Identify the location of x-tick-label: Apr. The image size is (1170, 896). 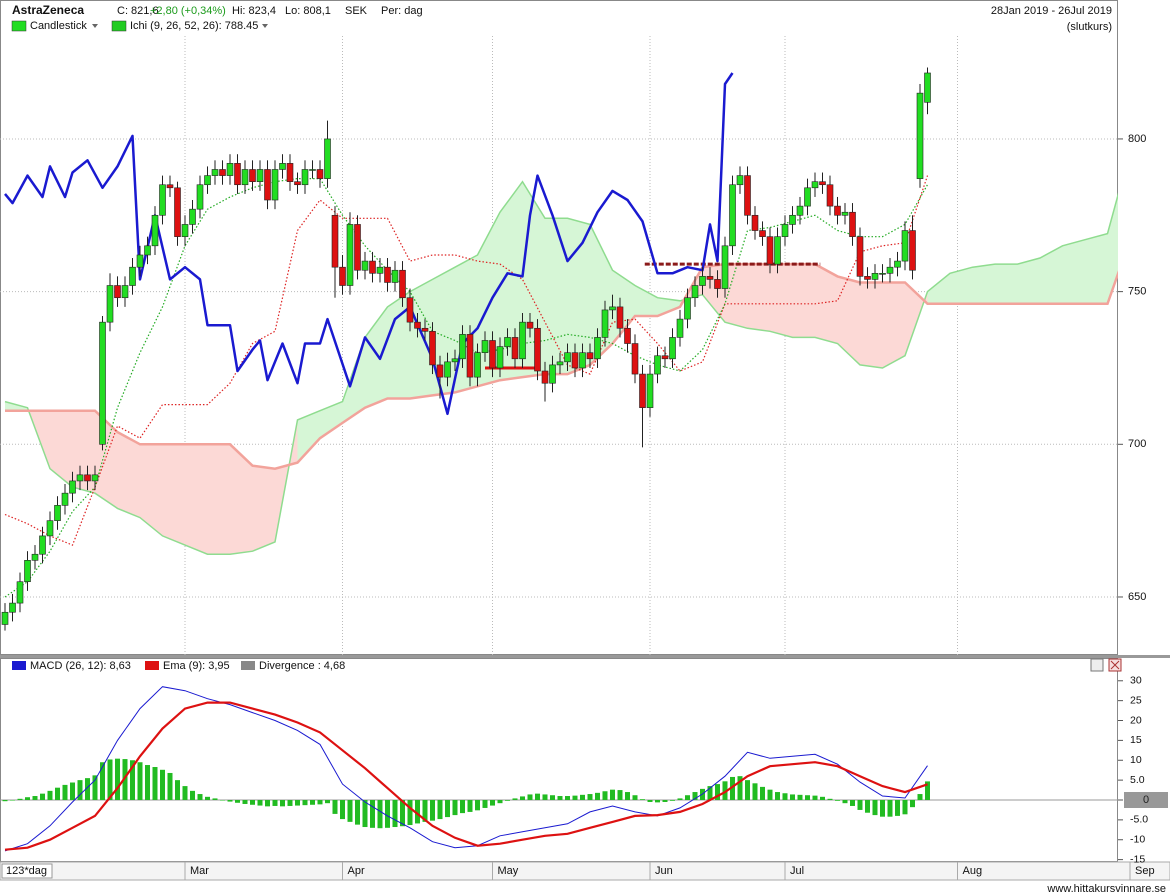
(356, 871).